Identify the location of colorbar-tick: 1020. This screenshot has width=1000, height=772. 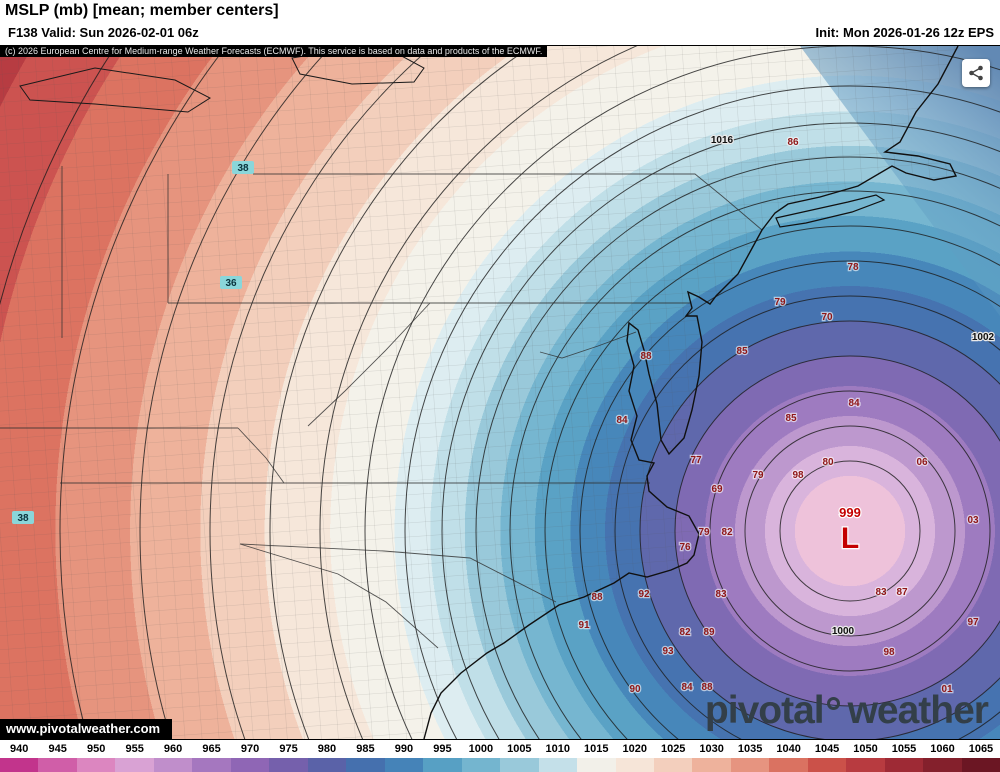
(634, 749).